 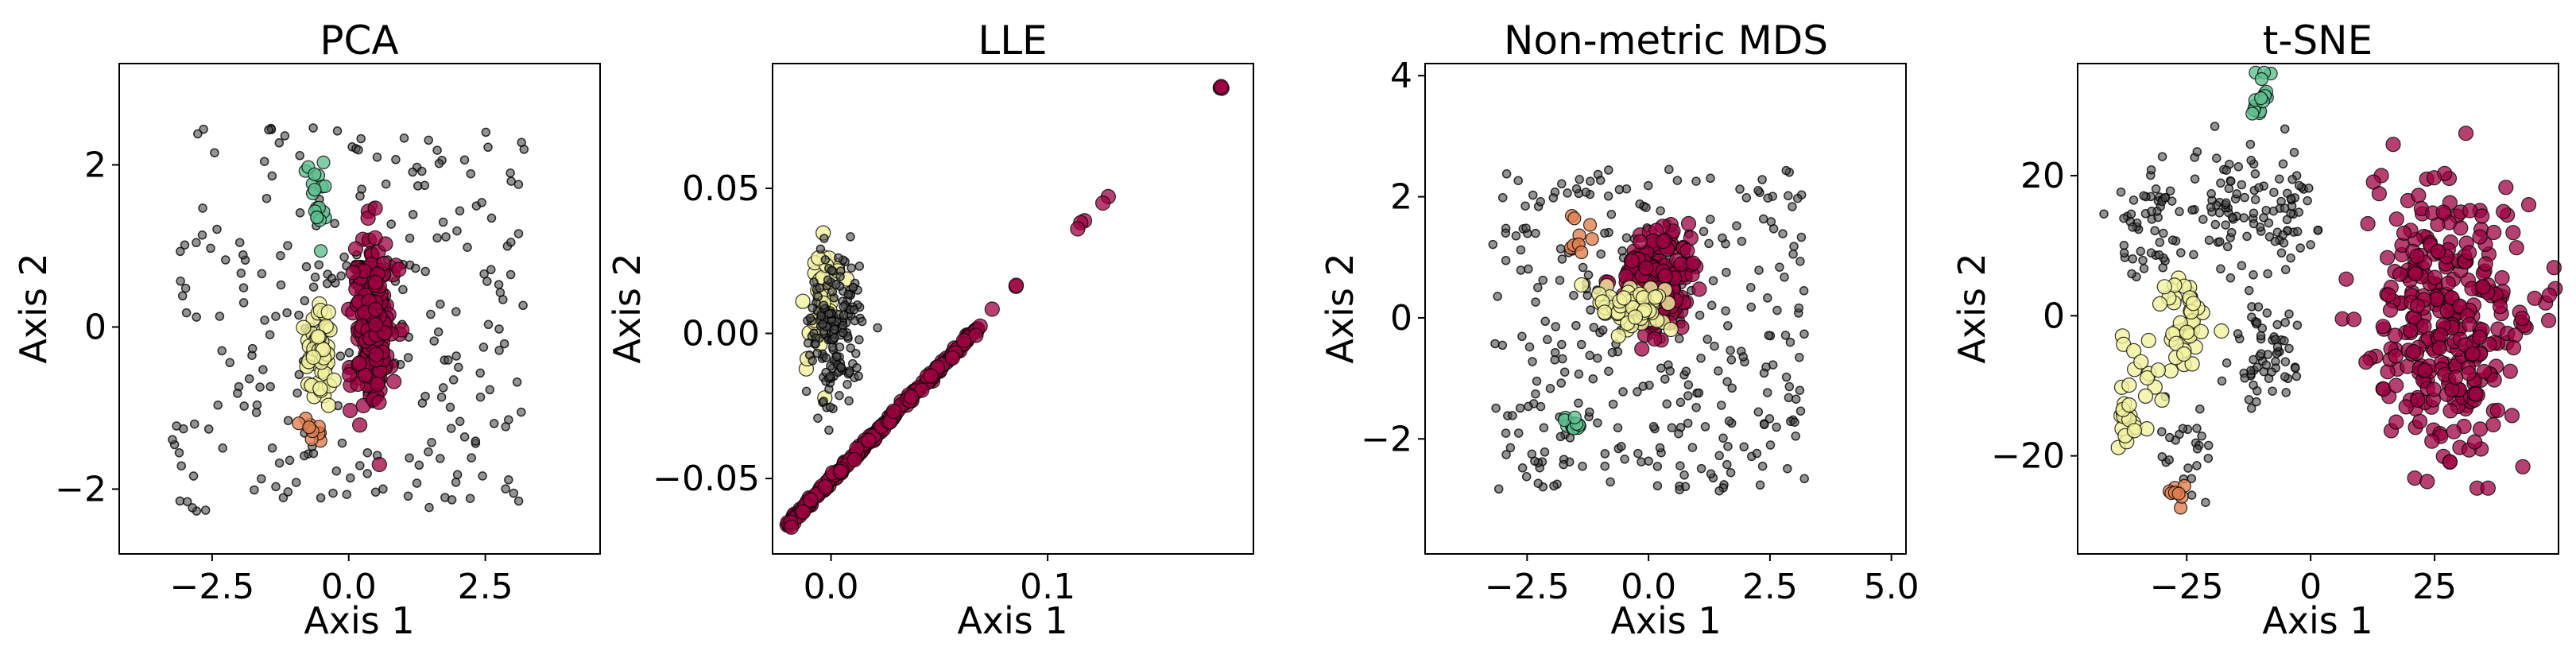 What do you see at coordinates (706, 479) in the screenshot?
I see `y-tick-label: −0.05` at bounding box center [706, 479].